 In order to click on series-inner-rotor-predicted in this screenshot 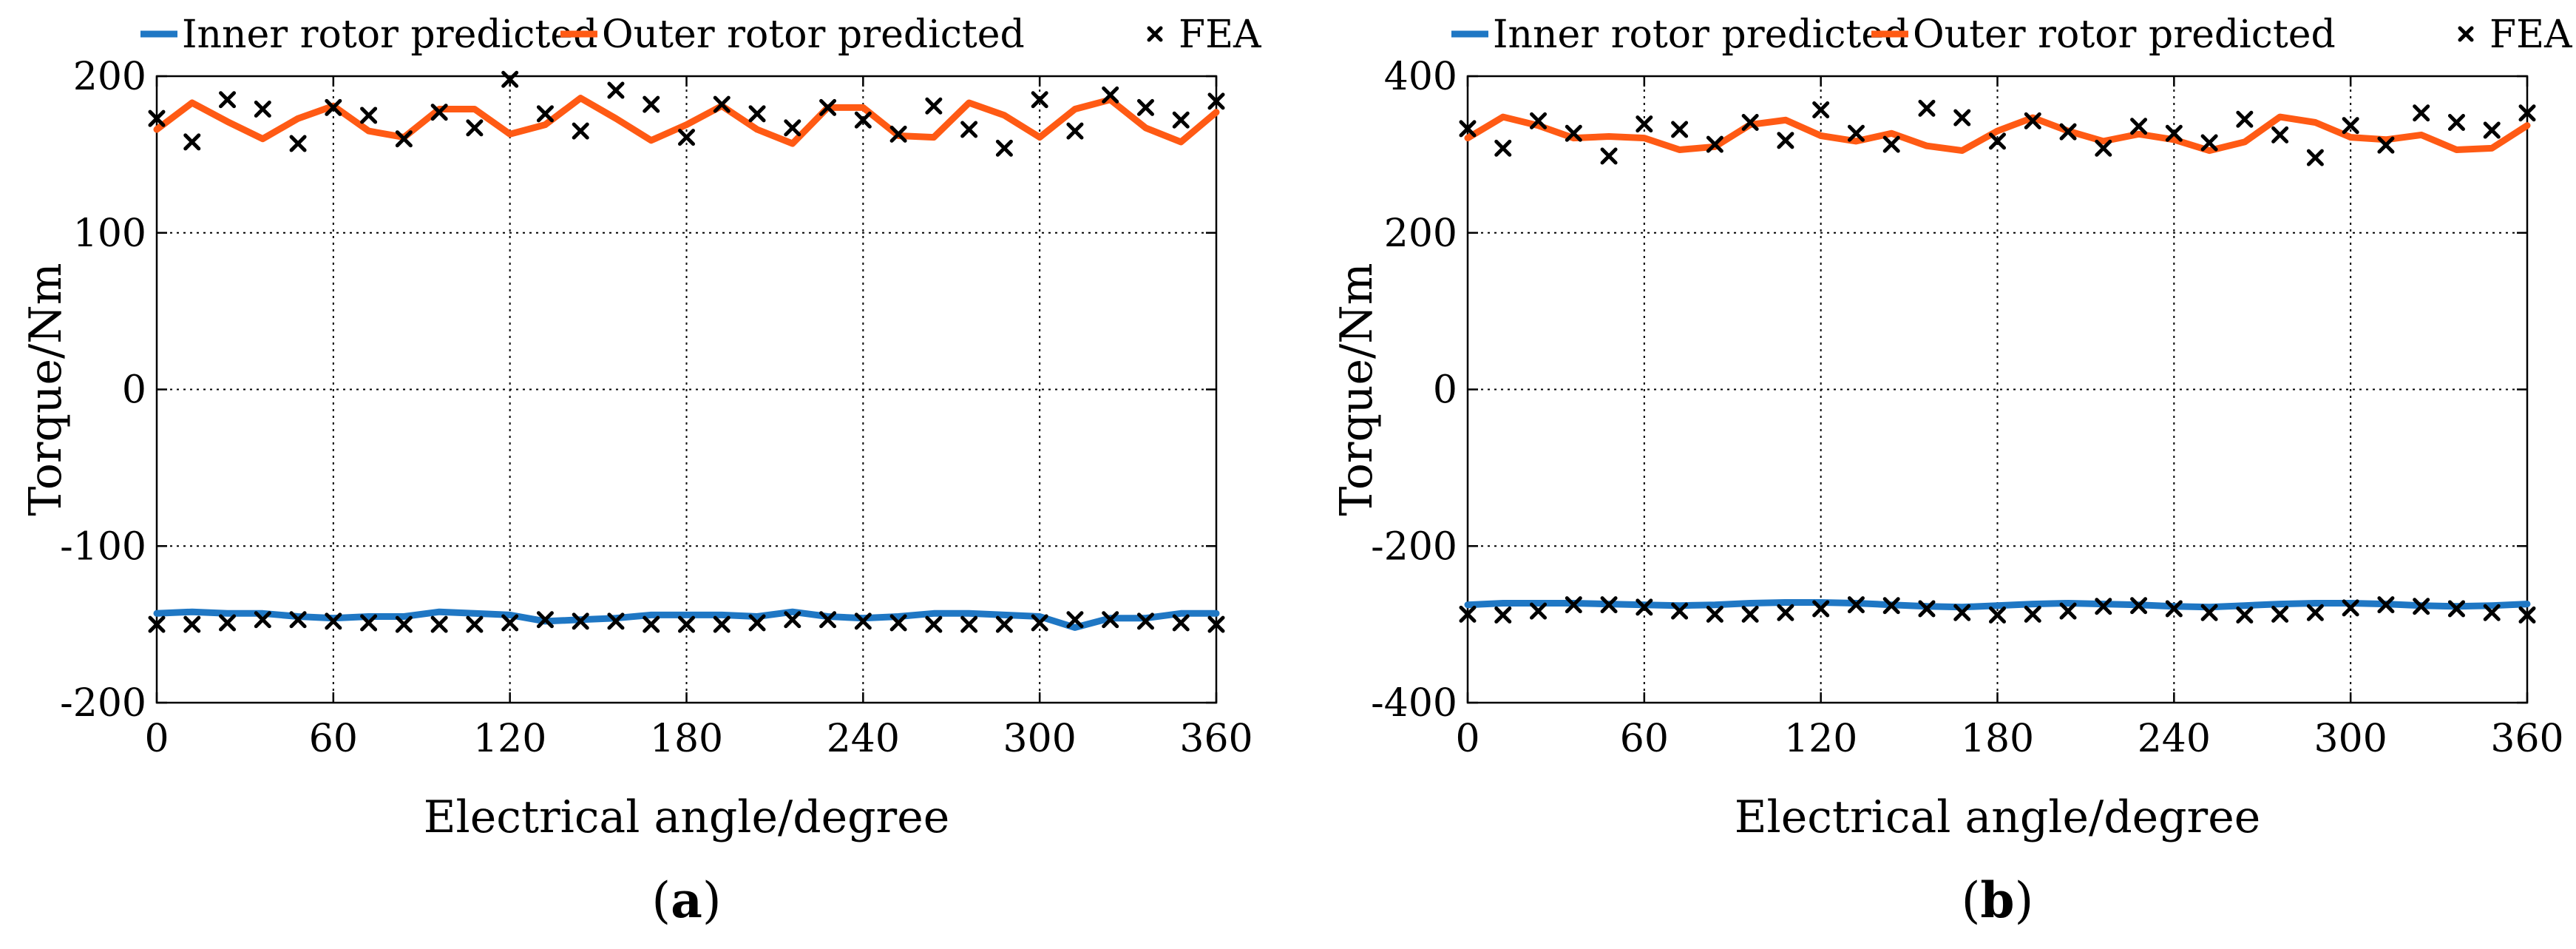, I will do `click(686, 619)`.